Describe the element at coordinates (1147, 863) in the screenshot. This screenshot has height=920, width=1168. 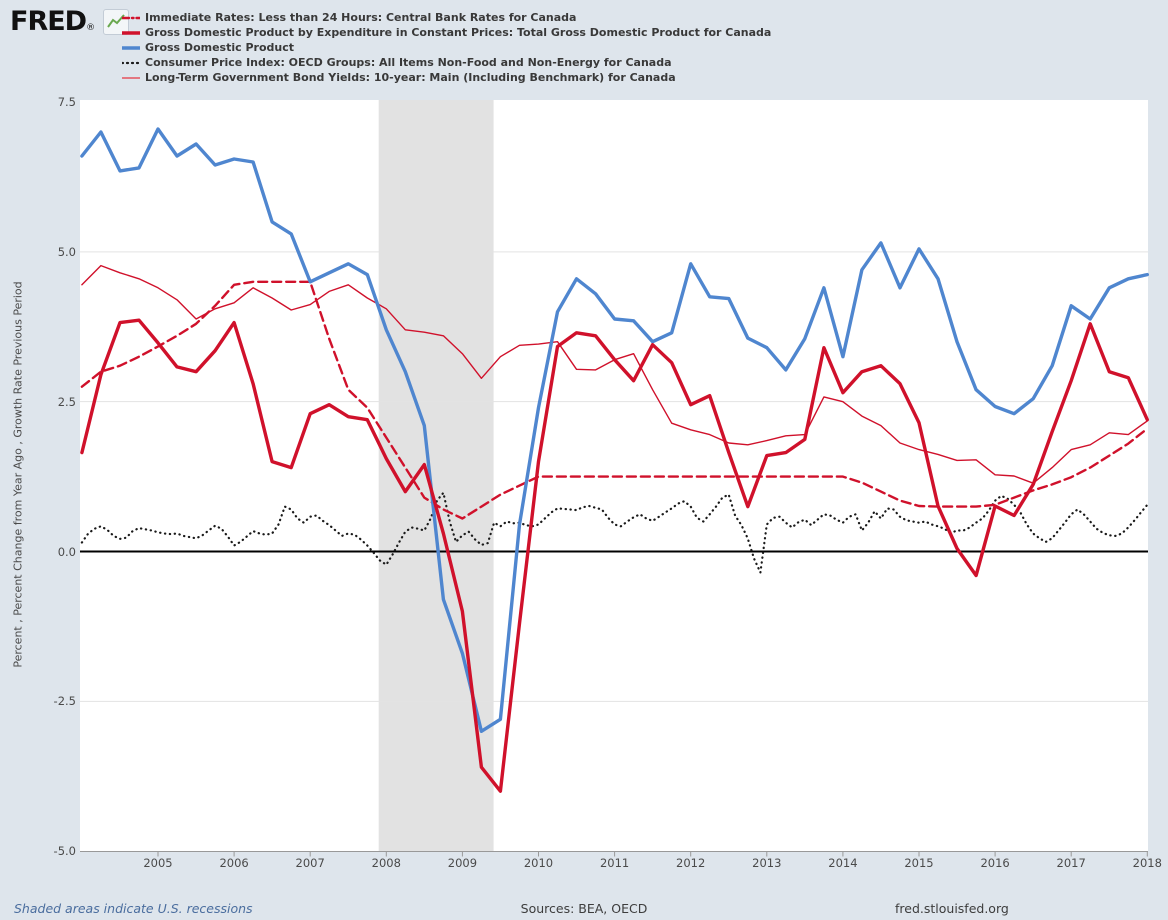
I see `x-tick-label: 2018` at that location.